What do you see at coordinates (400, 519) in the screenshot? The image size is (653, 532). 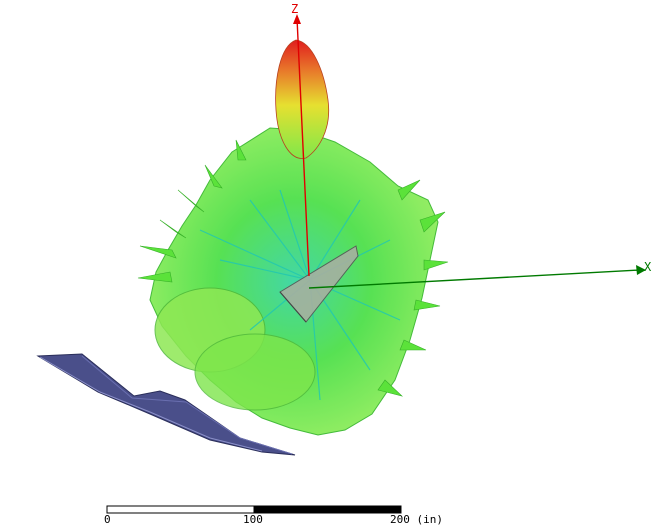 I see `scale-tick-value: 200` at bounding box center [400, 519].